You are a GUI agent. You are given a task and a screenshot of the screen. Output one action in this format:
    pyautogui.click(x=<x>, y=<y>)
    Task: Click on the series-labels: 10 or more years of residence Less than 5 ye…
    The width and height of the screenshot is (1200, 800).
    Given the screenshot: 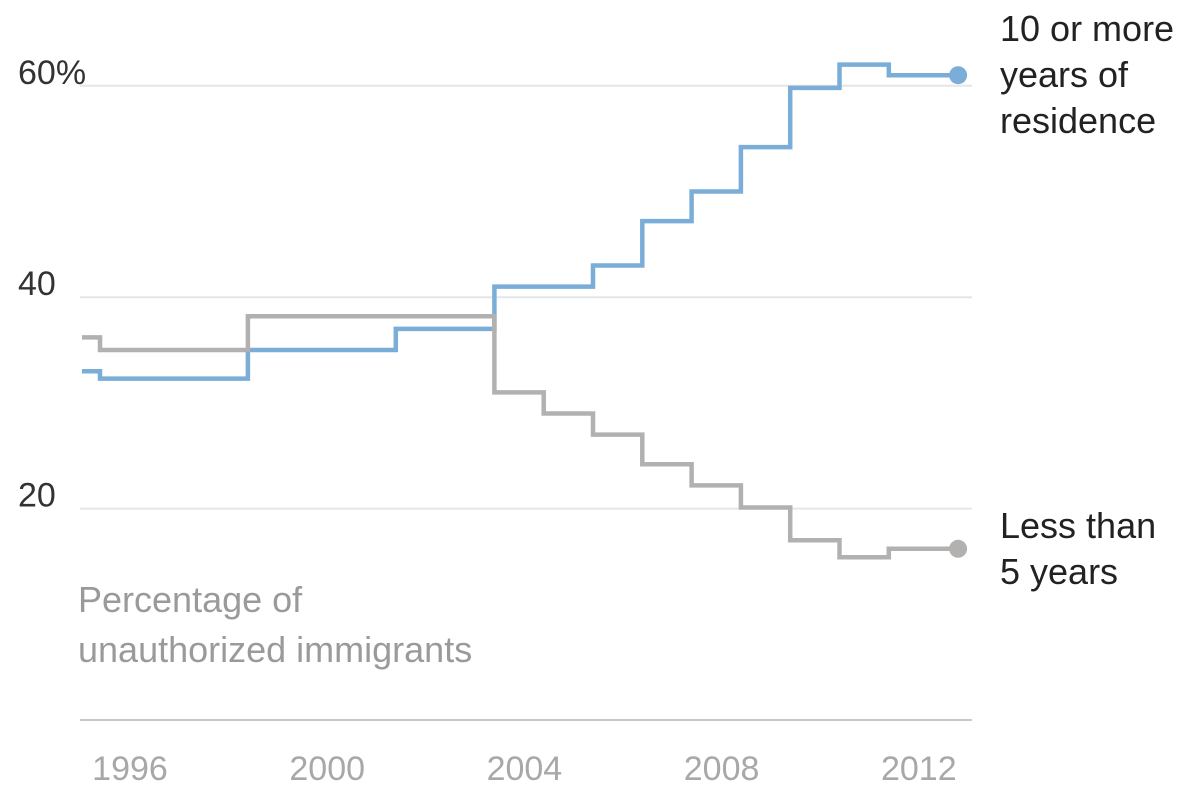 What is the action you would take?
    pyautogui.click(x=1087, y=300)
    